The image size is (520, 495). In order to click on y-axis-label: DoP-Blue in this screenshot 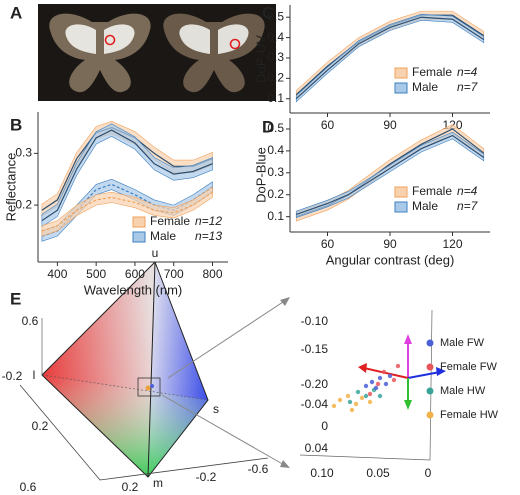, I will do `click(260, 175)`.